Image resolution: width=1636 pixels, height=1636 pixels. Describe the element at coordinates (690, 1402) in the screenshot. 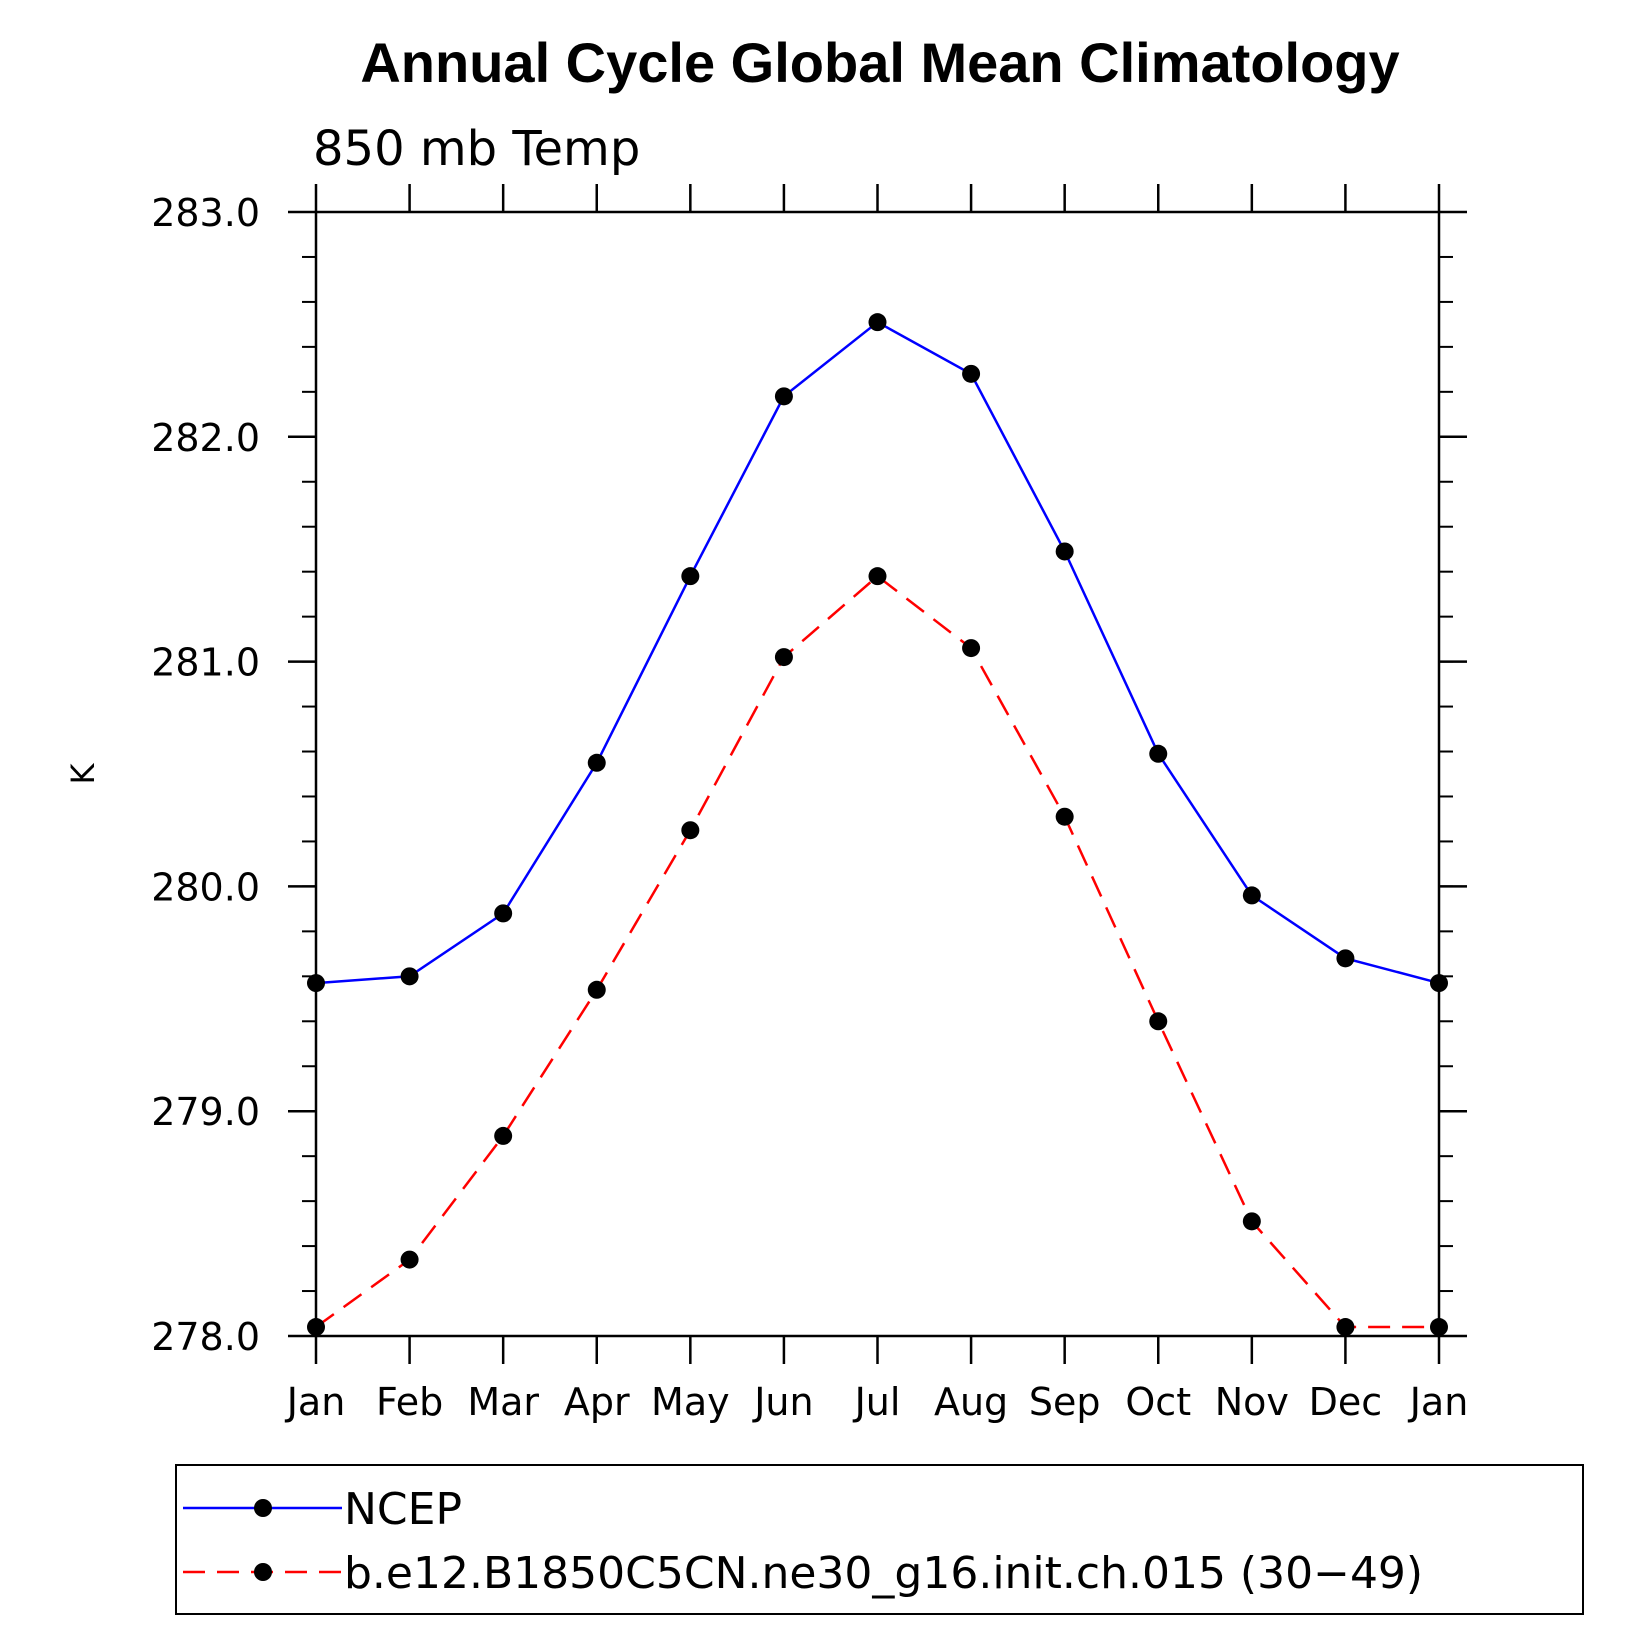

I see `x-tick-label: May` at that location.